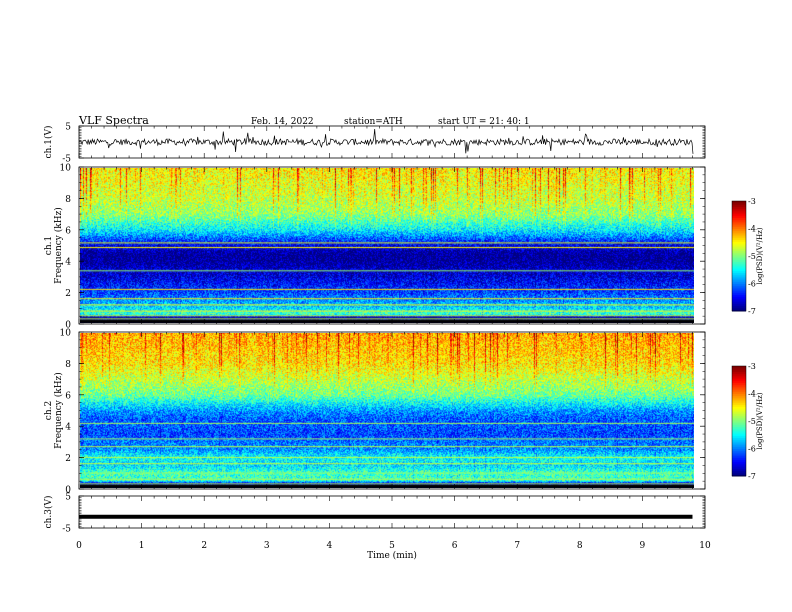 The image size is (792, 612). What do you see at coordinates (68, 491) in the screenshot?
I see `ch2-spectrogram-ytick-label: 0` at bounding box center [68, 491].